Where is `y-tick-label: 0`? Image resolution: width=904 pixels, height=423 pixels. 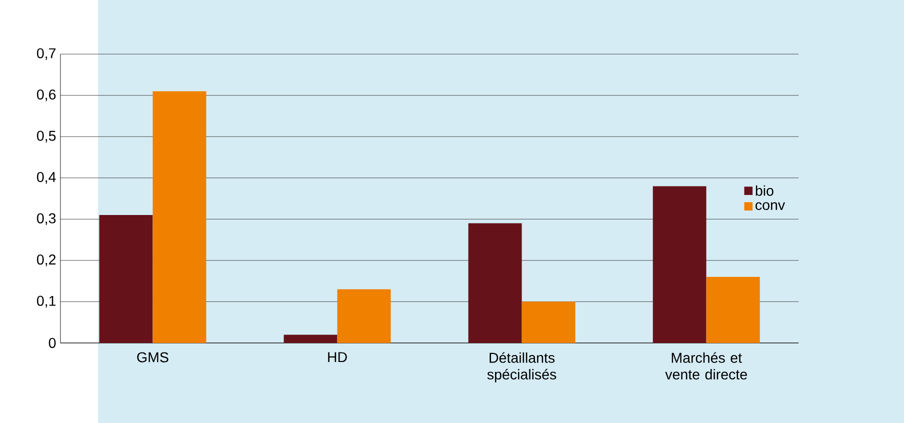
y-tick-label: 0 is located at coordinates (52, 343).